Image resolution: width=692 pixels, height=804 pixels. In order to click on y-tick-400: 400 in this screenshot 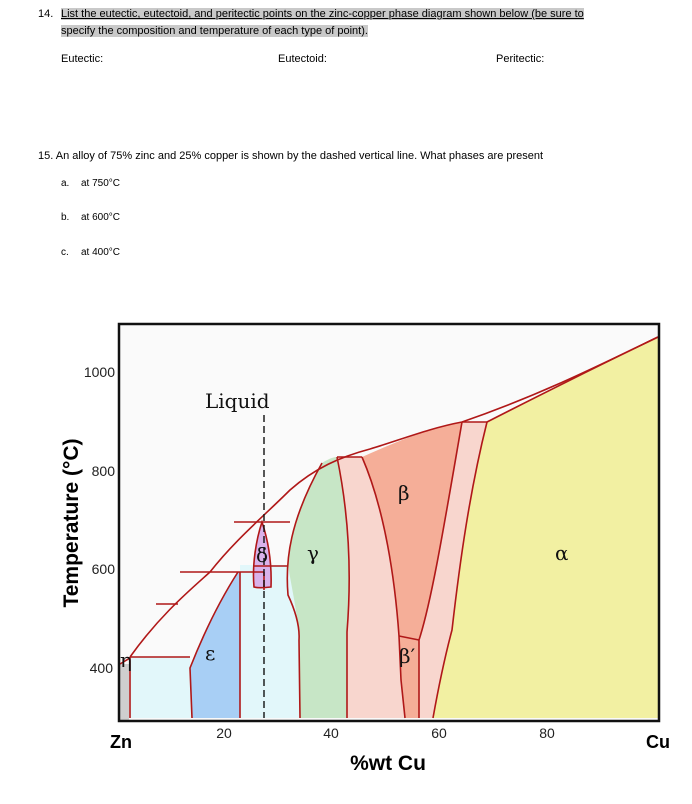, I will do `click(102, 668)`.